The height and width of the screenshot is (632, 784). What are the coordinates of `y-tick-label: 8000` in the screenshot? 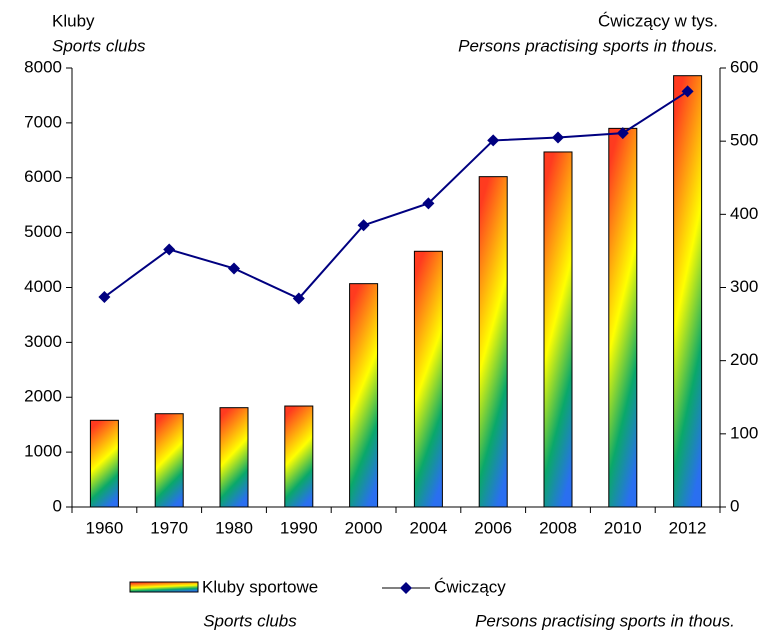 It's located at (43, 66).